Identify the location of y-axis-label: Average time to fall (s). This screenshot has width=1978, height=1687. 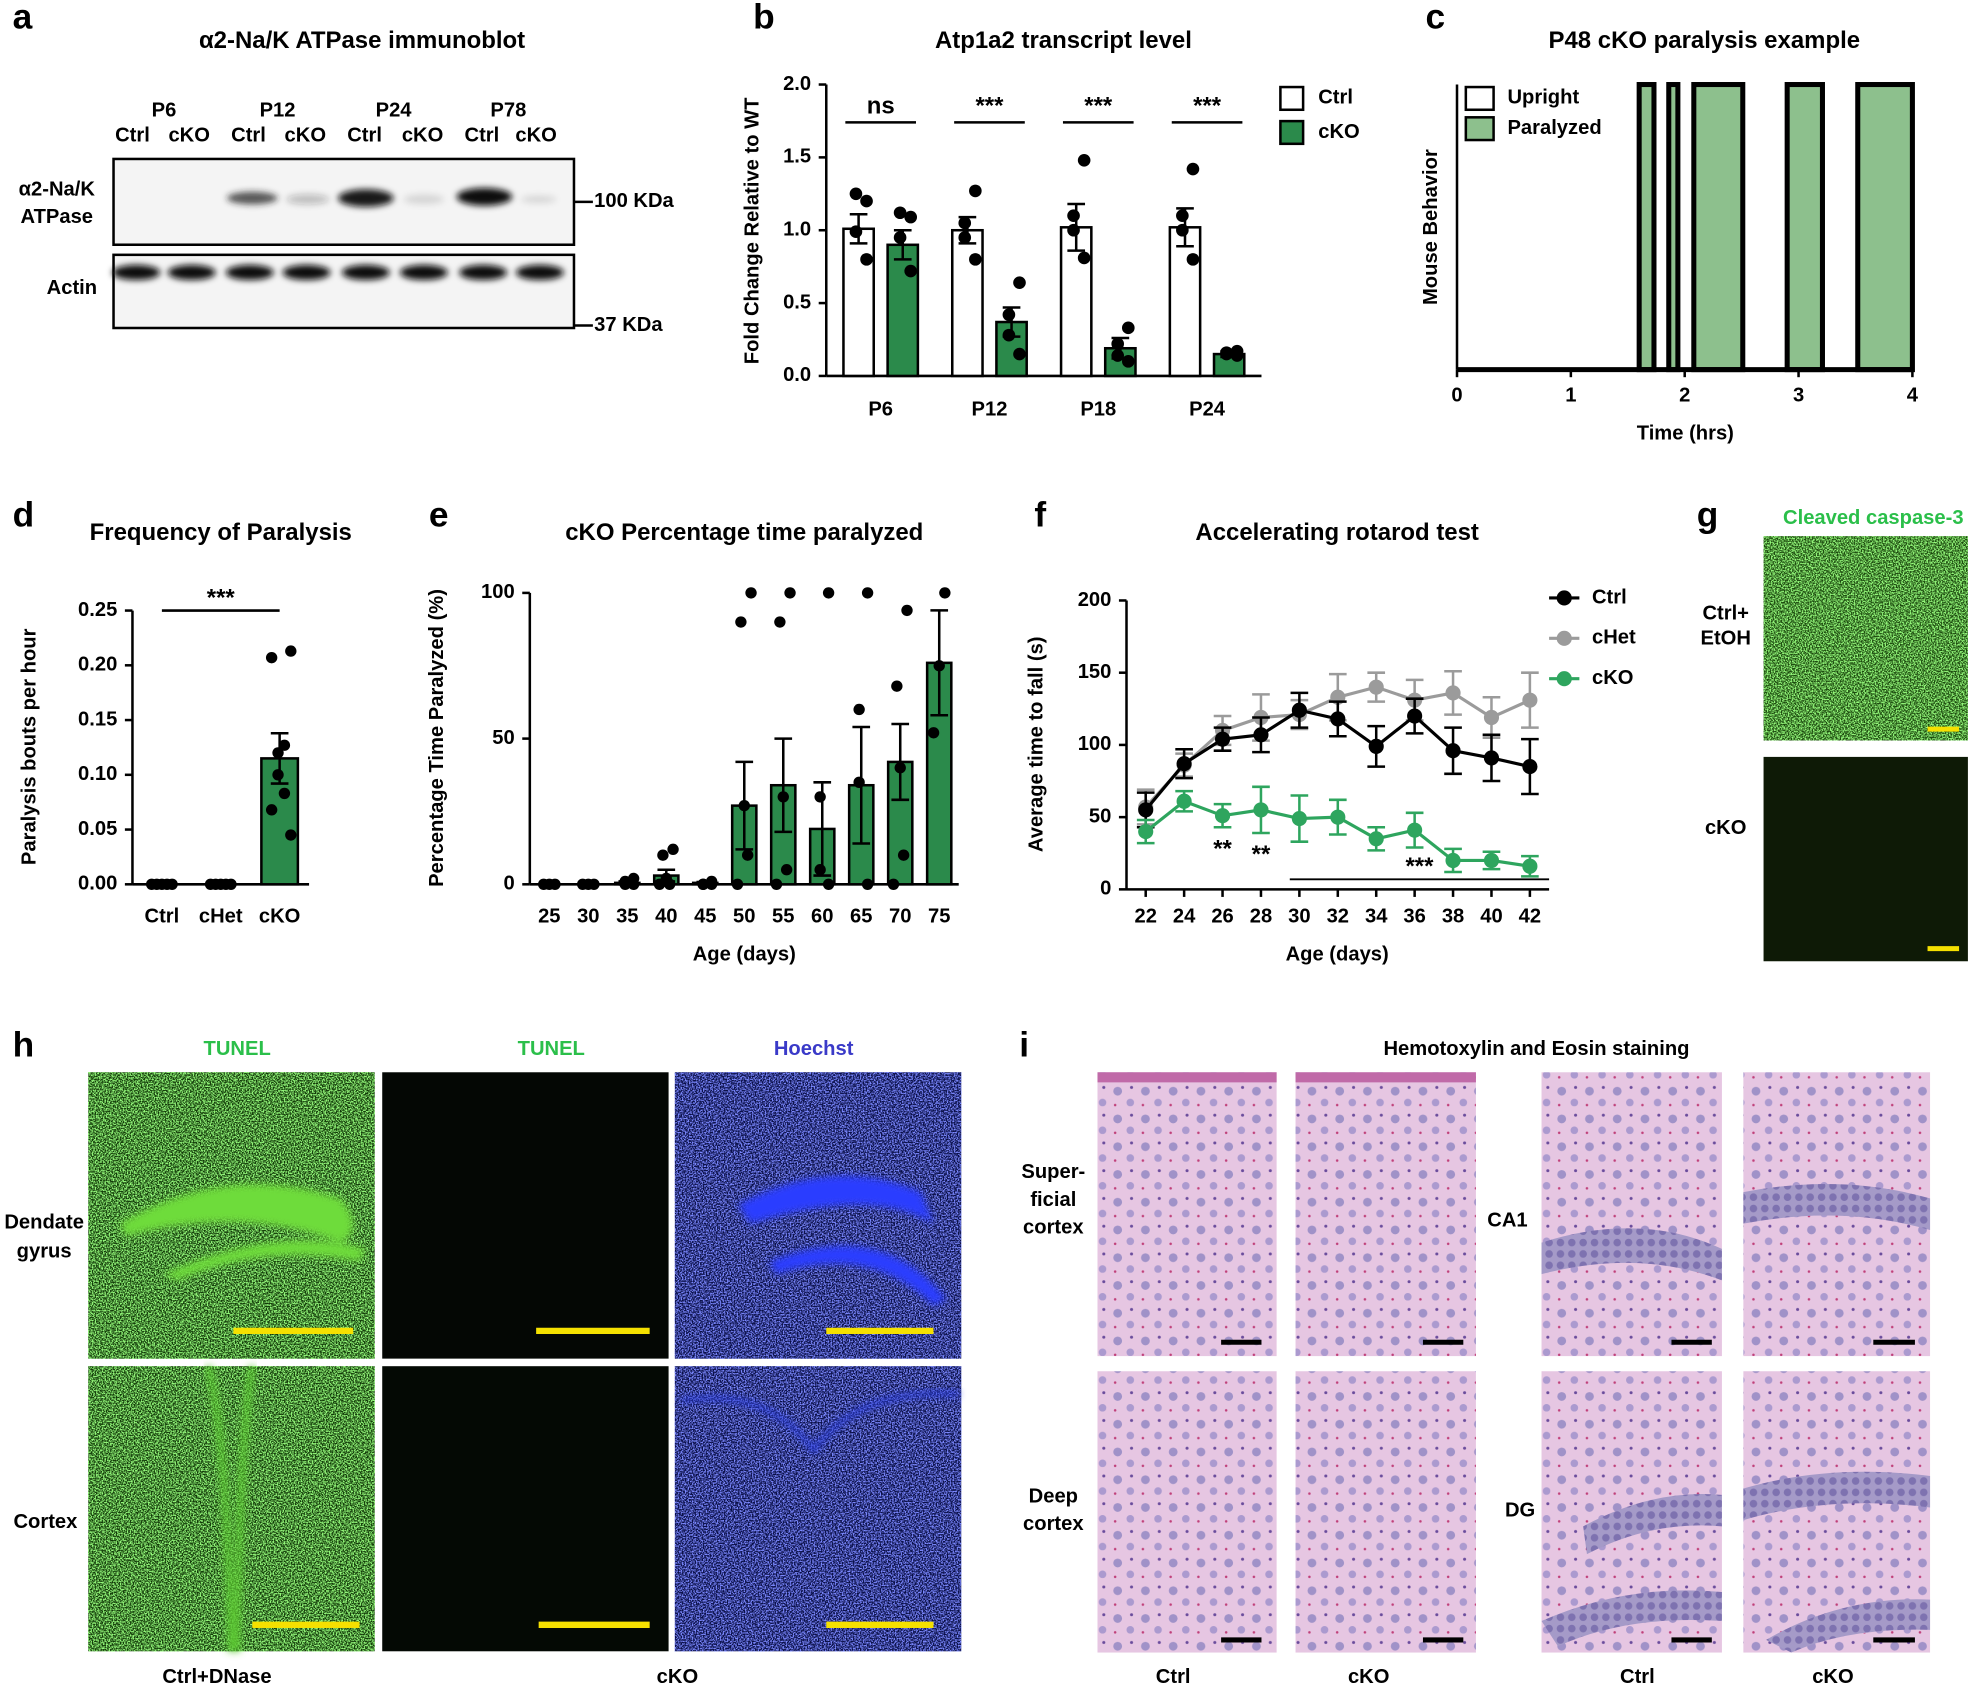
(1036, 744).